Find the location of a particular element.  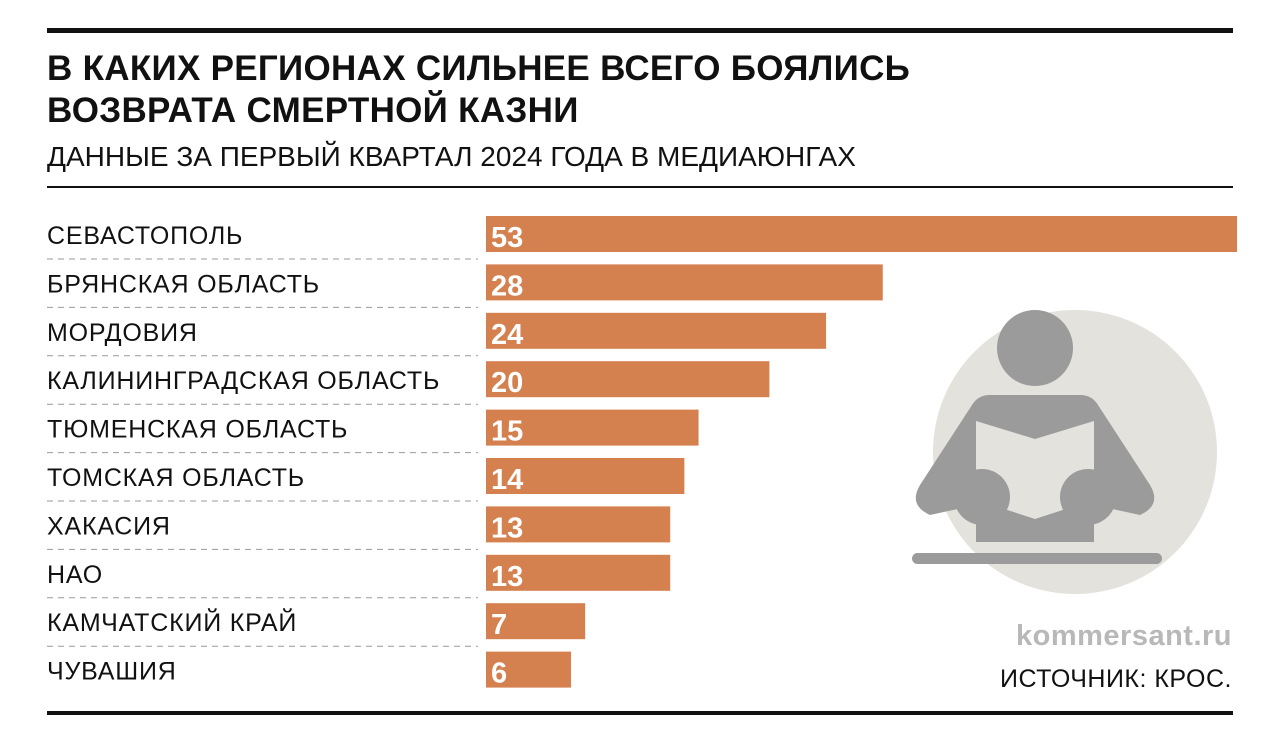

title-line-1: В КАКИХ РЕГИОНАХ СИЛЬНЕЕ ВСЕГО БОЯЛИСЬ is located at coordinates (479, 68).